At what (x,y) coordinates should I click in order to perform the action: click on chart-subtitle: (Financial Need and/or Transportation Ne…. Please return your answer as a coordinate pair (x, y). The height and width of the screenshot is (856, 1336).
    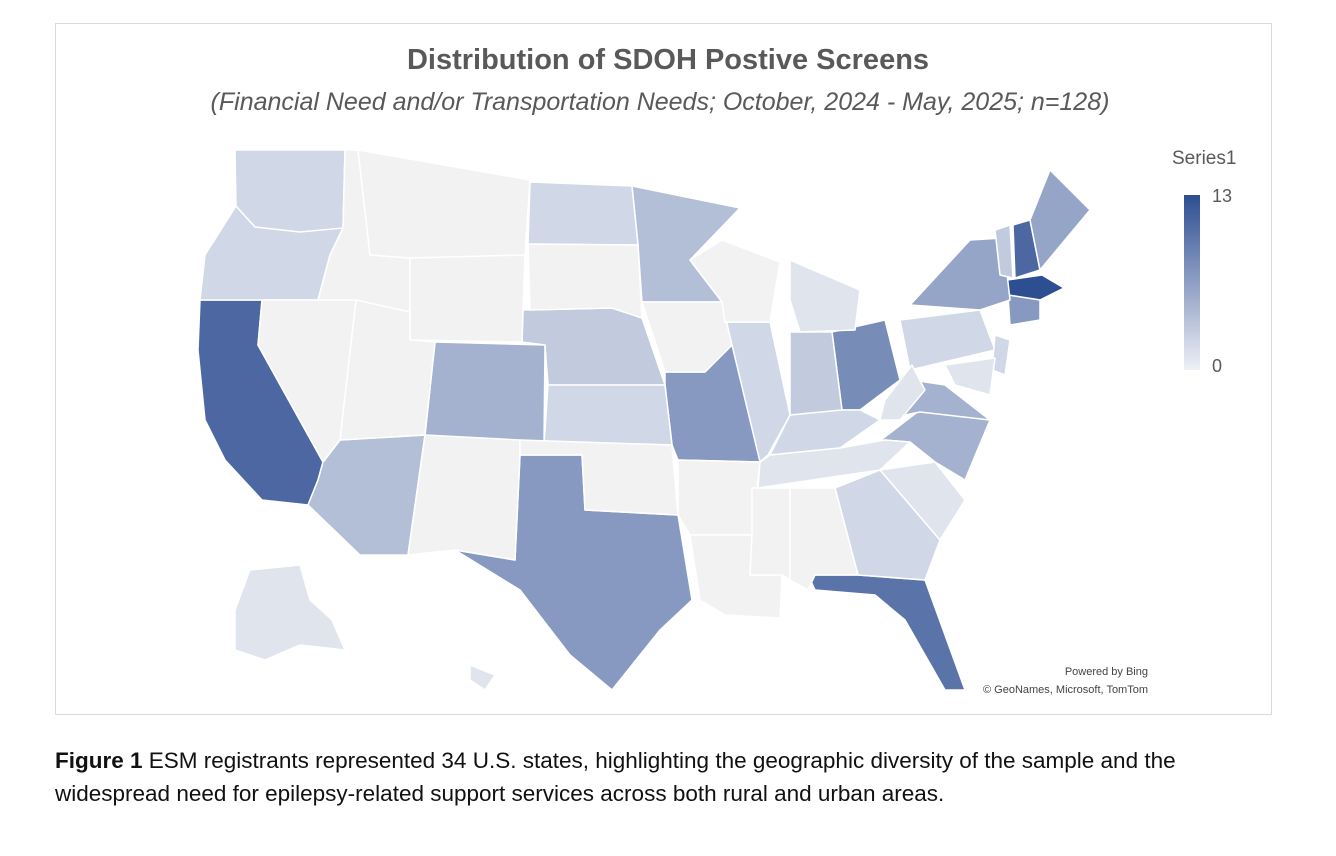
    Looking at the image, I should click on (660, 102).